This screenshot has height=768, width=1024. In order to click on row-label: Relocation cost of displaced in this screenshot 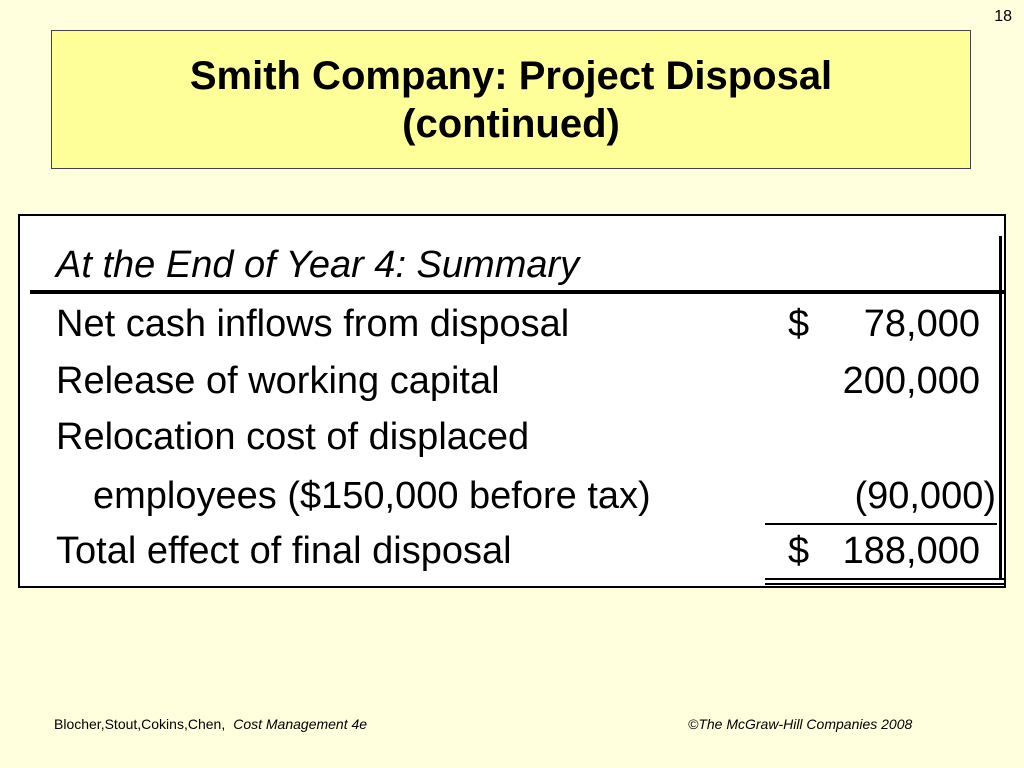, I will do `click(293, 437)`.